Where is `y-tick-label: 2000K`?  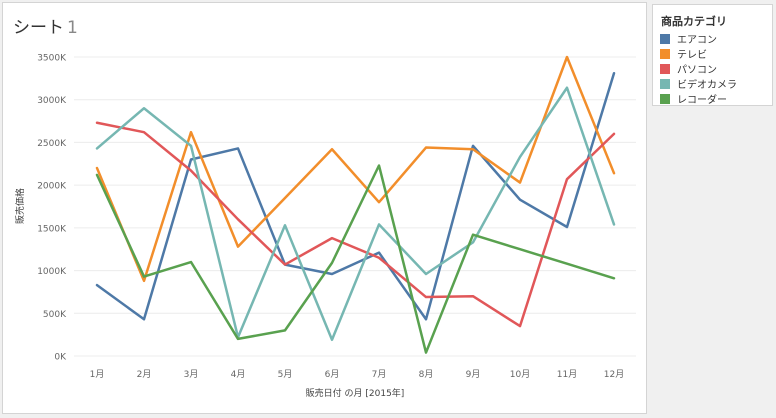
y-tick-label: 2000K is located at coordinates (52, 187).